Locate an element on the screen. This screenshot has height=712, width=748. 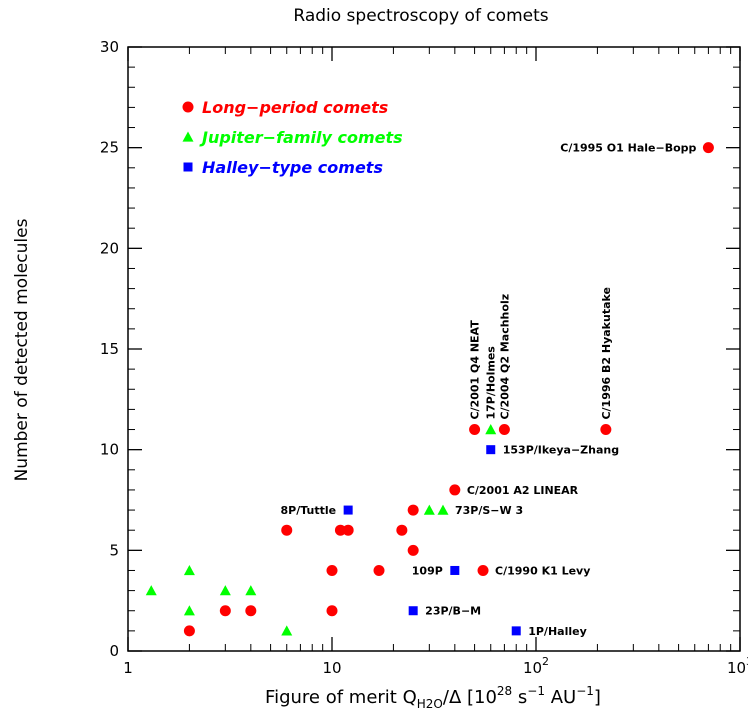
comet-annotation: 17P/Holmes is located at coordinates (491, 383).